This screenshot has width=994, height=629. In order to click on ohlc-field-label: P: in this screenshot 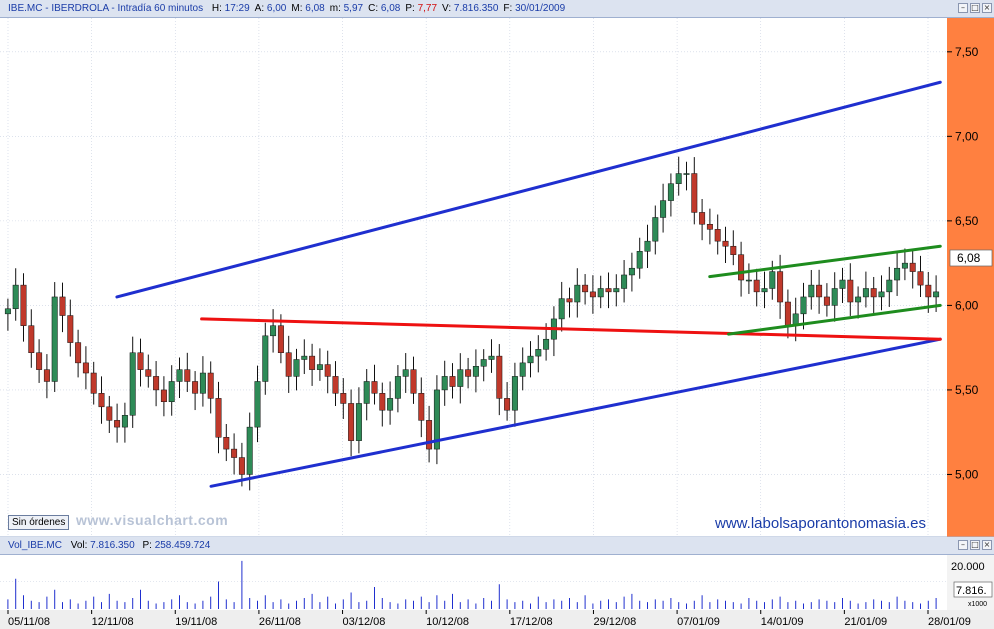, I will do `click(411, 8)`.